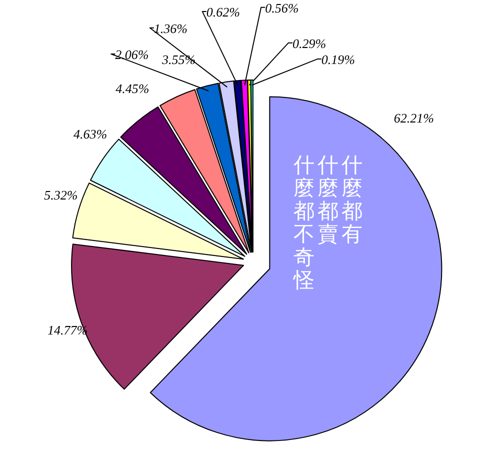 This screenshot has height=464, width=486. I want to click on annotation: 什麼都賣, so click(328, 199).